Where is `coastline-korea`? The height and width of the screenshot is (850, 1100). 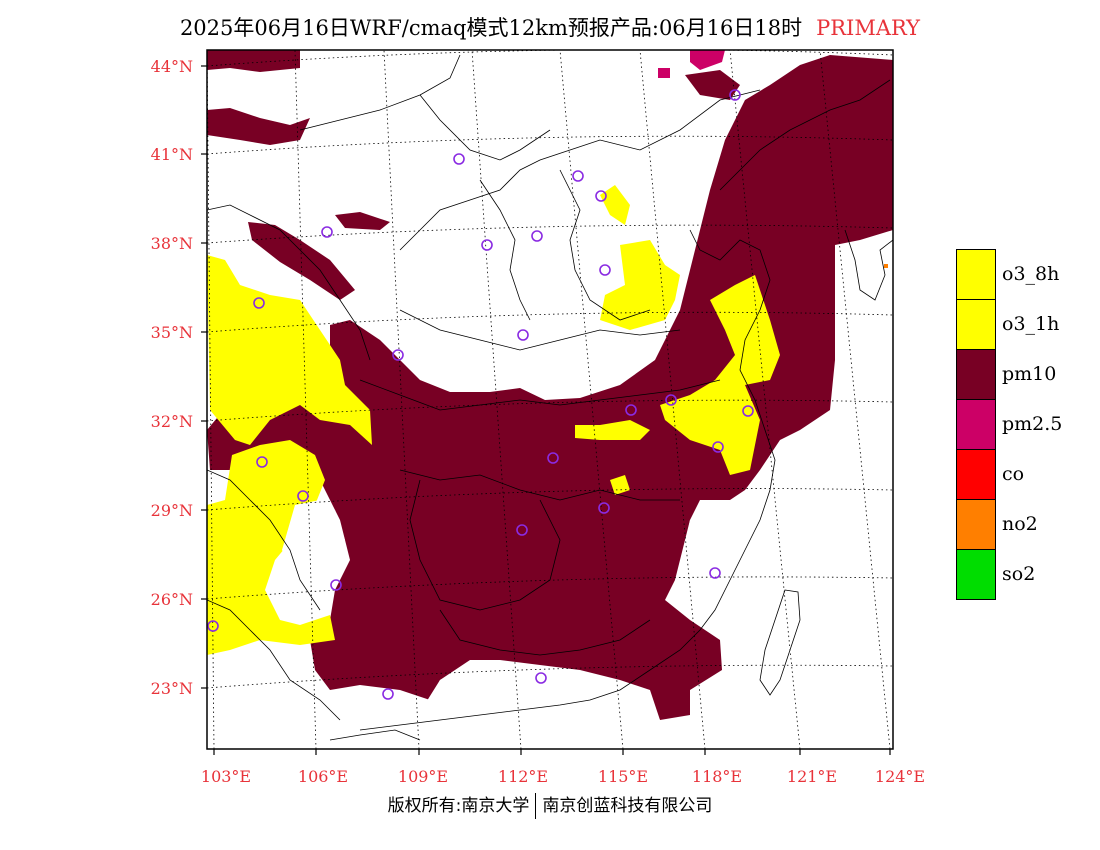 coastline-korea is located at coordinates (868, 265).